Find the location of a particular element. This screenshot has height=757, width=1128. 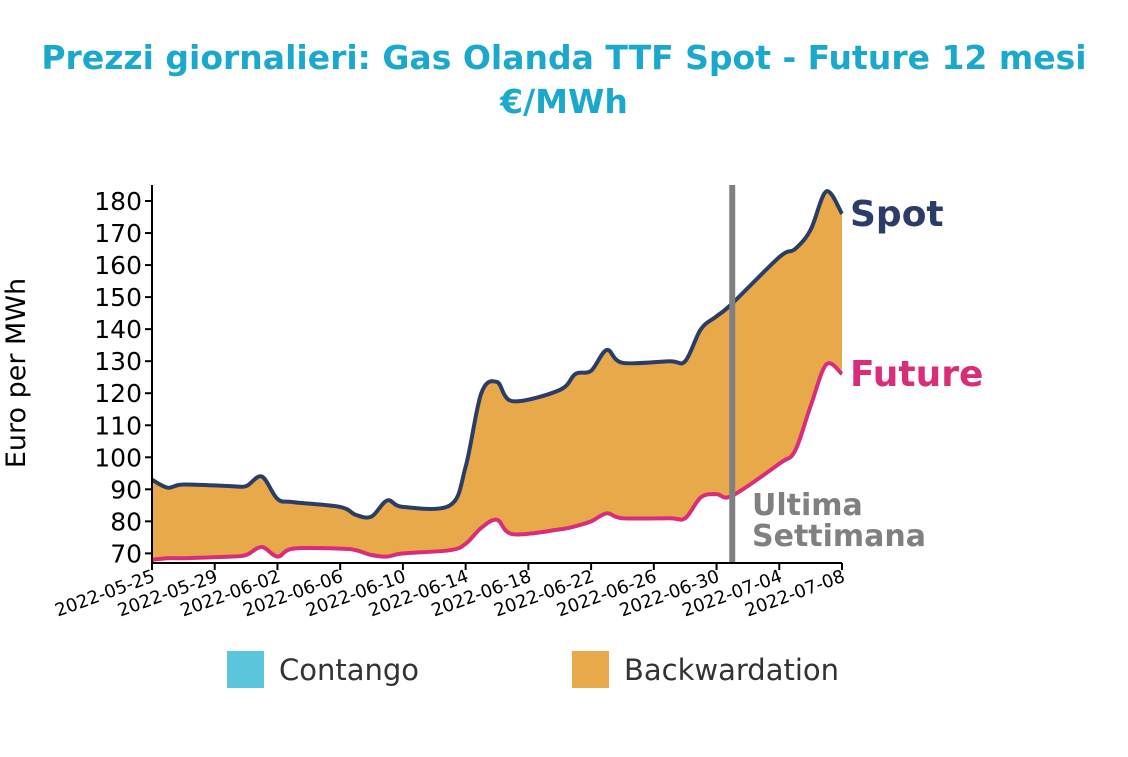

chart-title-line2: €/MWh is located at coordinates (564, 101).